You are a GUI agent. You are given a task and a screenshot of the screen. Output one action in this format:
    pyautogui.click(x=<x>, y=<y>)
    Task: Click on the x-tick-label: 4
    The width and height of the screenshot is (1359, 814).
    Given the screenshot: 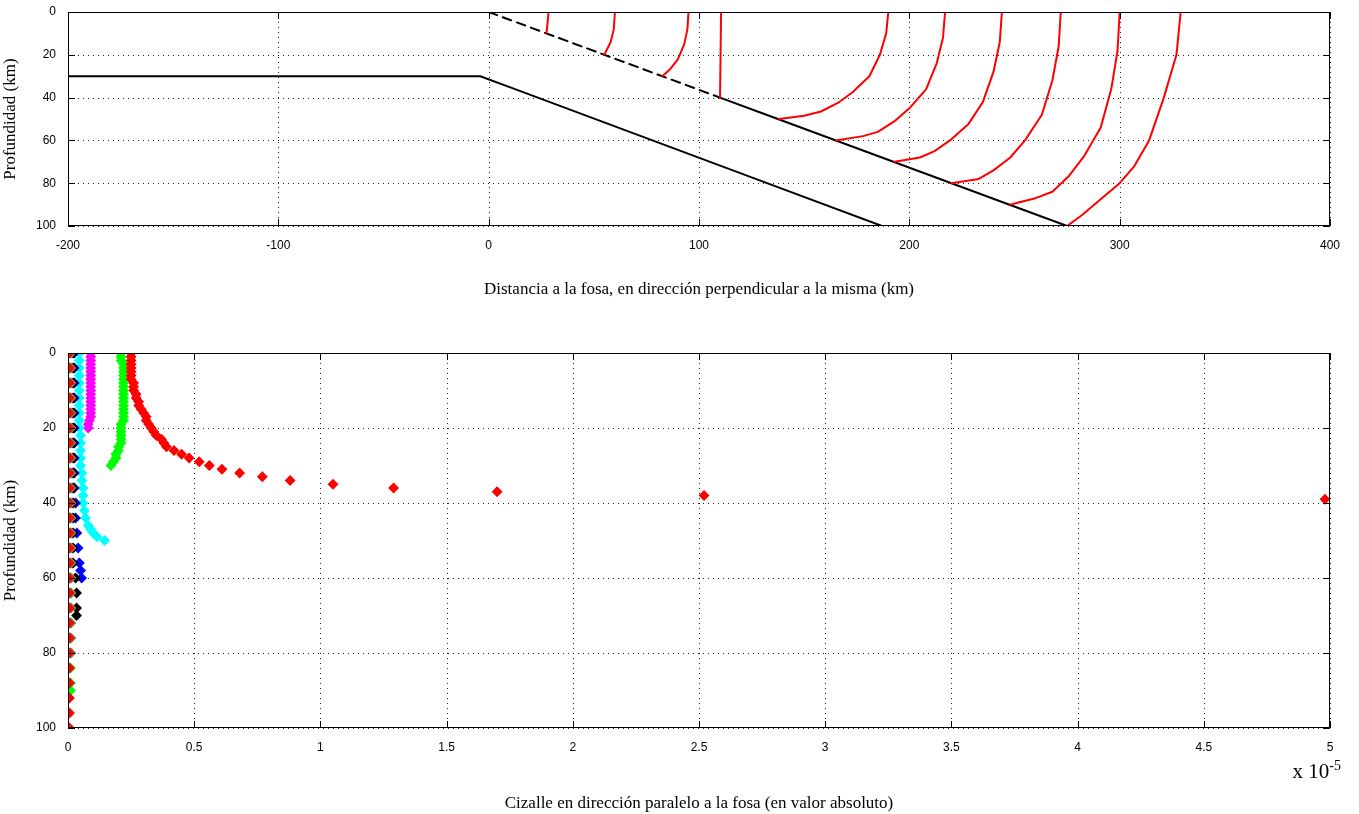 What is the action you would take?
    pyautogui.click(x=1078, y=746)
    